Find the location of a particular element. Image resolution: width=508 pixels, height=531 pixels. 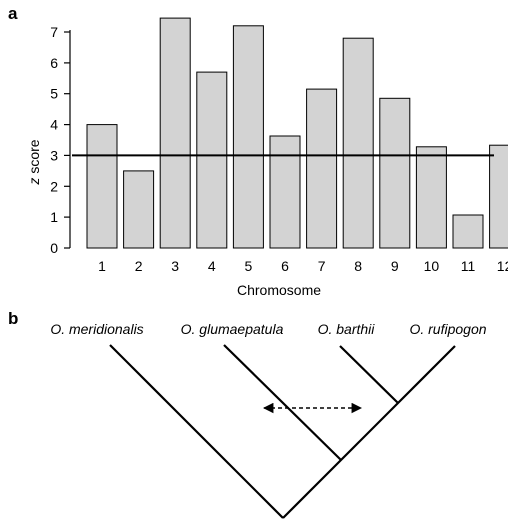

y-axis-title-rest: score is located at coordinates (34, 158).